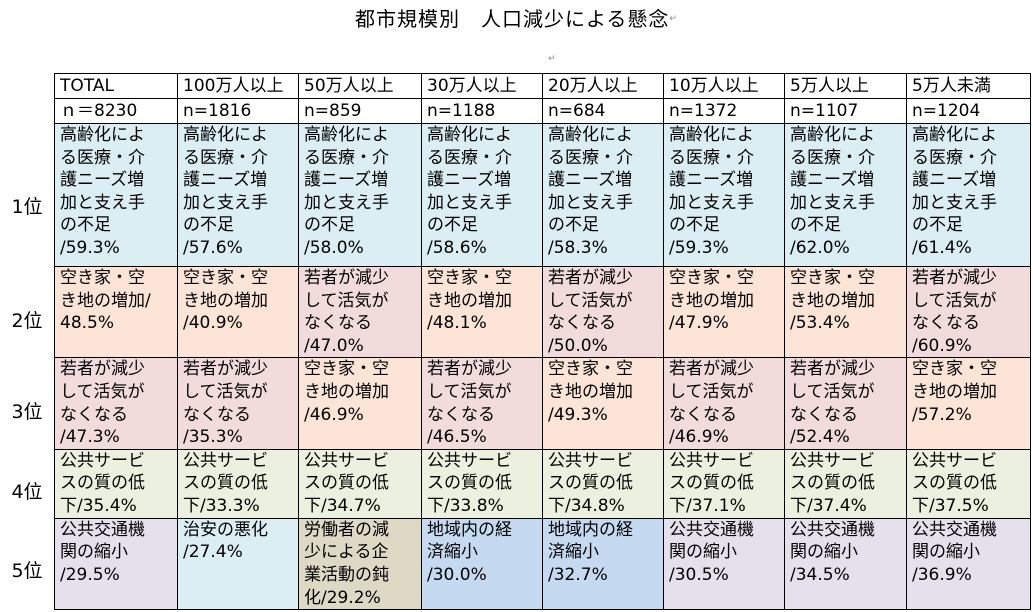 The width and height of the screenshot is (1033, 612). What do you see at coordinates (27, 571) in the screenshot?
I see `rank-label-5: 5位` at bounding box center [27, 571].